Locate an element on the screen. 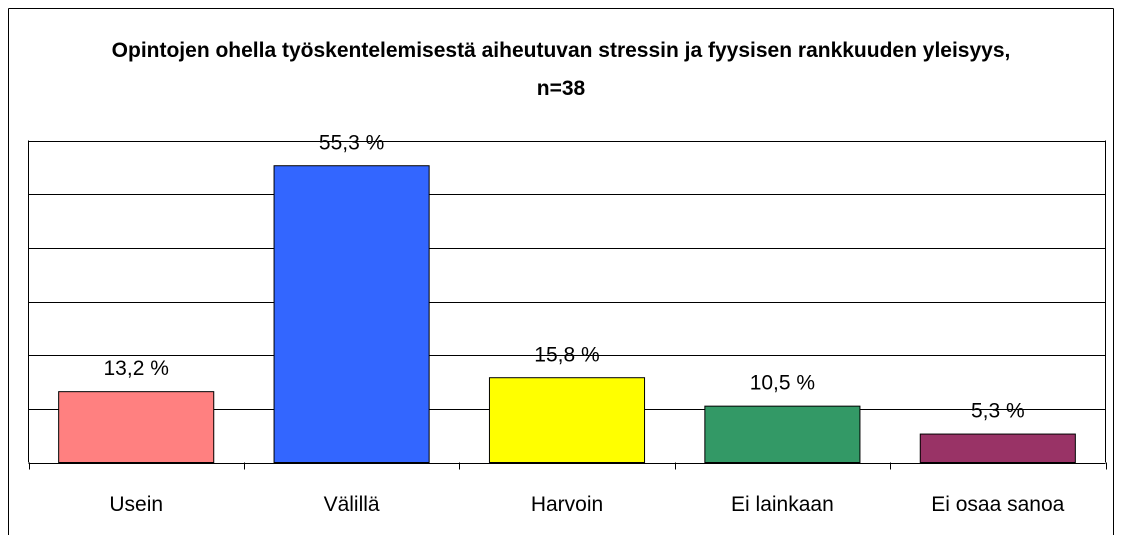 Image resolution: width=1122 pixels, height=535 pixels. x-tick-label: Välillä is located at coordinates (352, 504).